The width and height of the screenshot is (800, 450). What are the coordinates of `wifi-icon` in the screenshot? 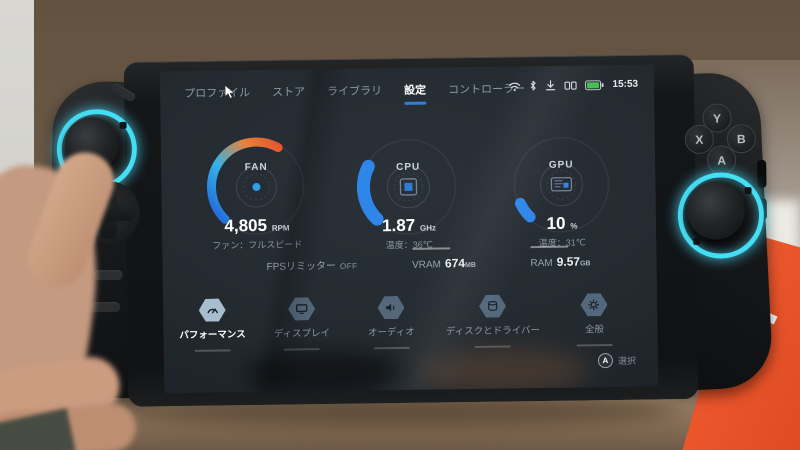 It's located at (515, 86).